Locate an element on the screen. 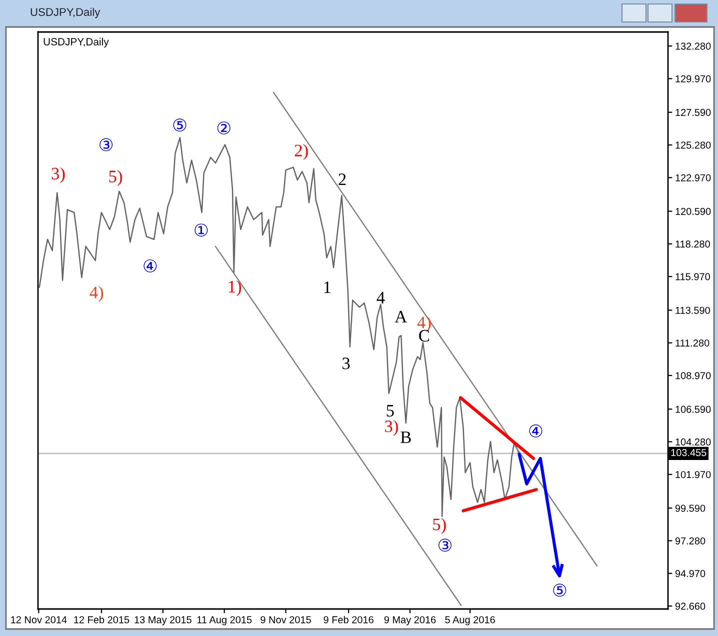  y-tick-label: 92.660 is located at coordinates (690, 606).